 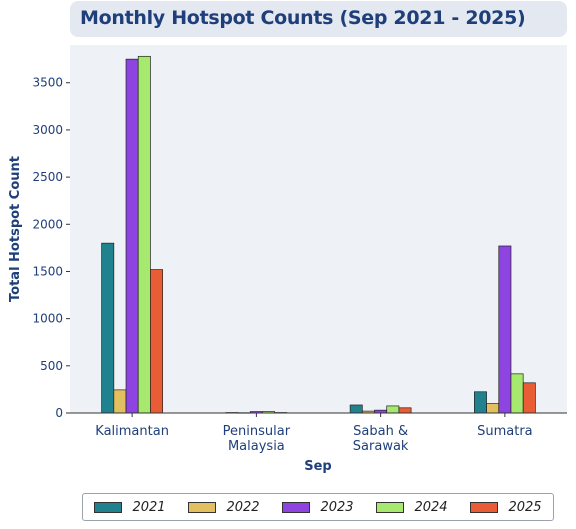 I want to click on legend-label: 2023, so click(x=337, y=507).